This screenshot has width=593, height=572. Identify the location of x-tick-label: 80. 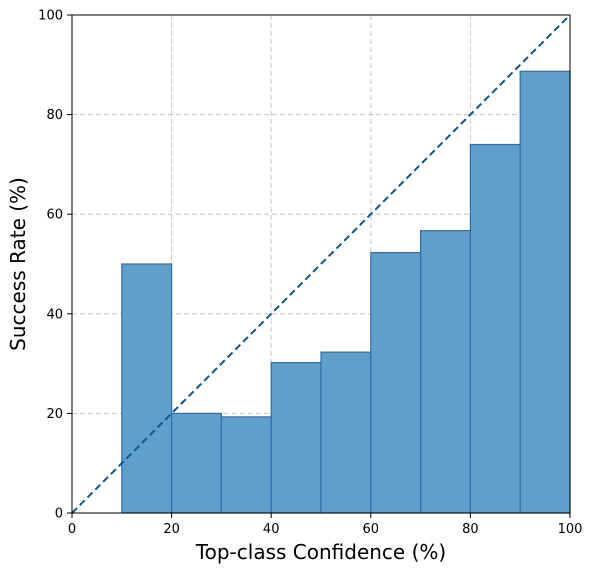
(470, 529).